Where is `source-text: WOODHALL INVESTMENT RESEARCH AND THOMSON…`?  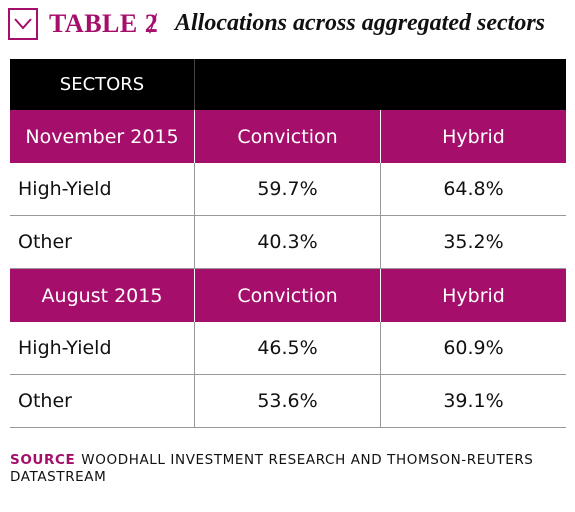
source-text: WOODHALL INVESTMENT RESEARCH AND THOMSON… is located at coordinates (272, 468).